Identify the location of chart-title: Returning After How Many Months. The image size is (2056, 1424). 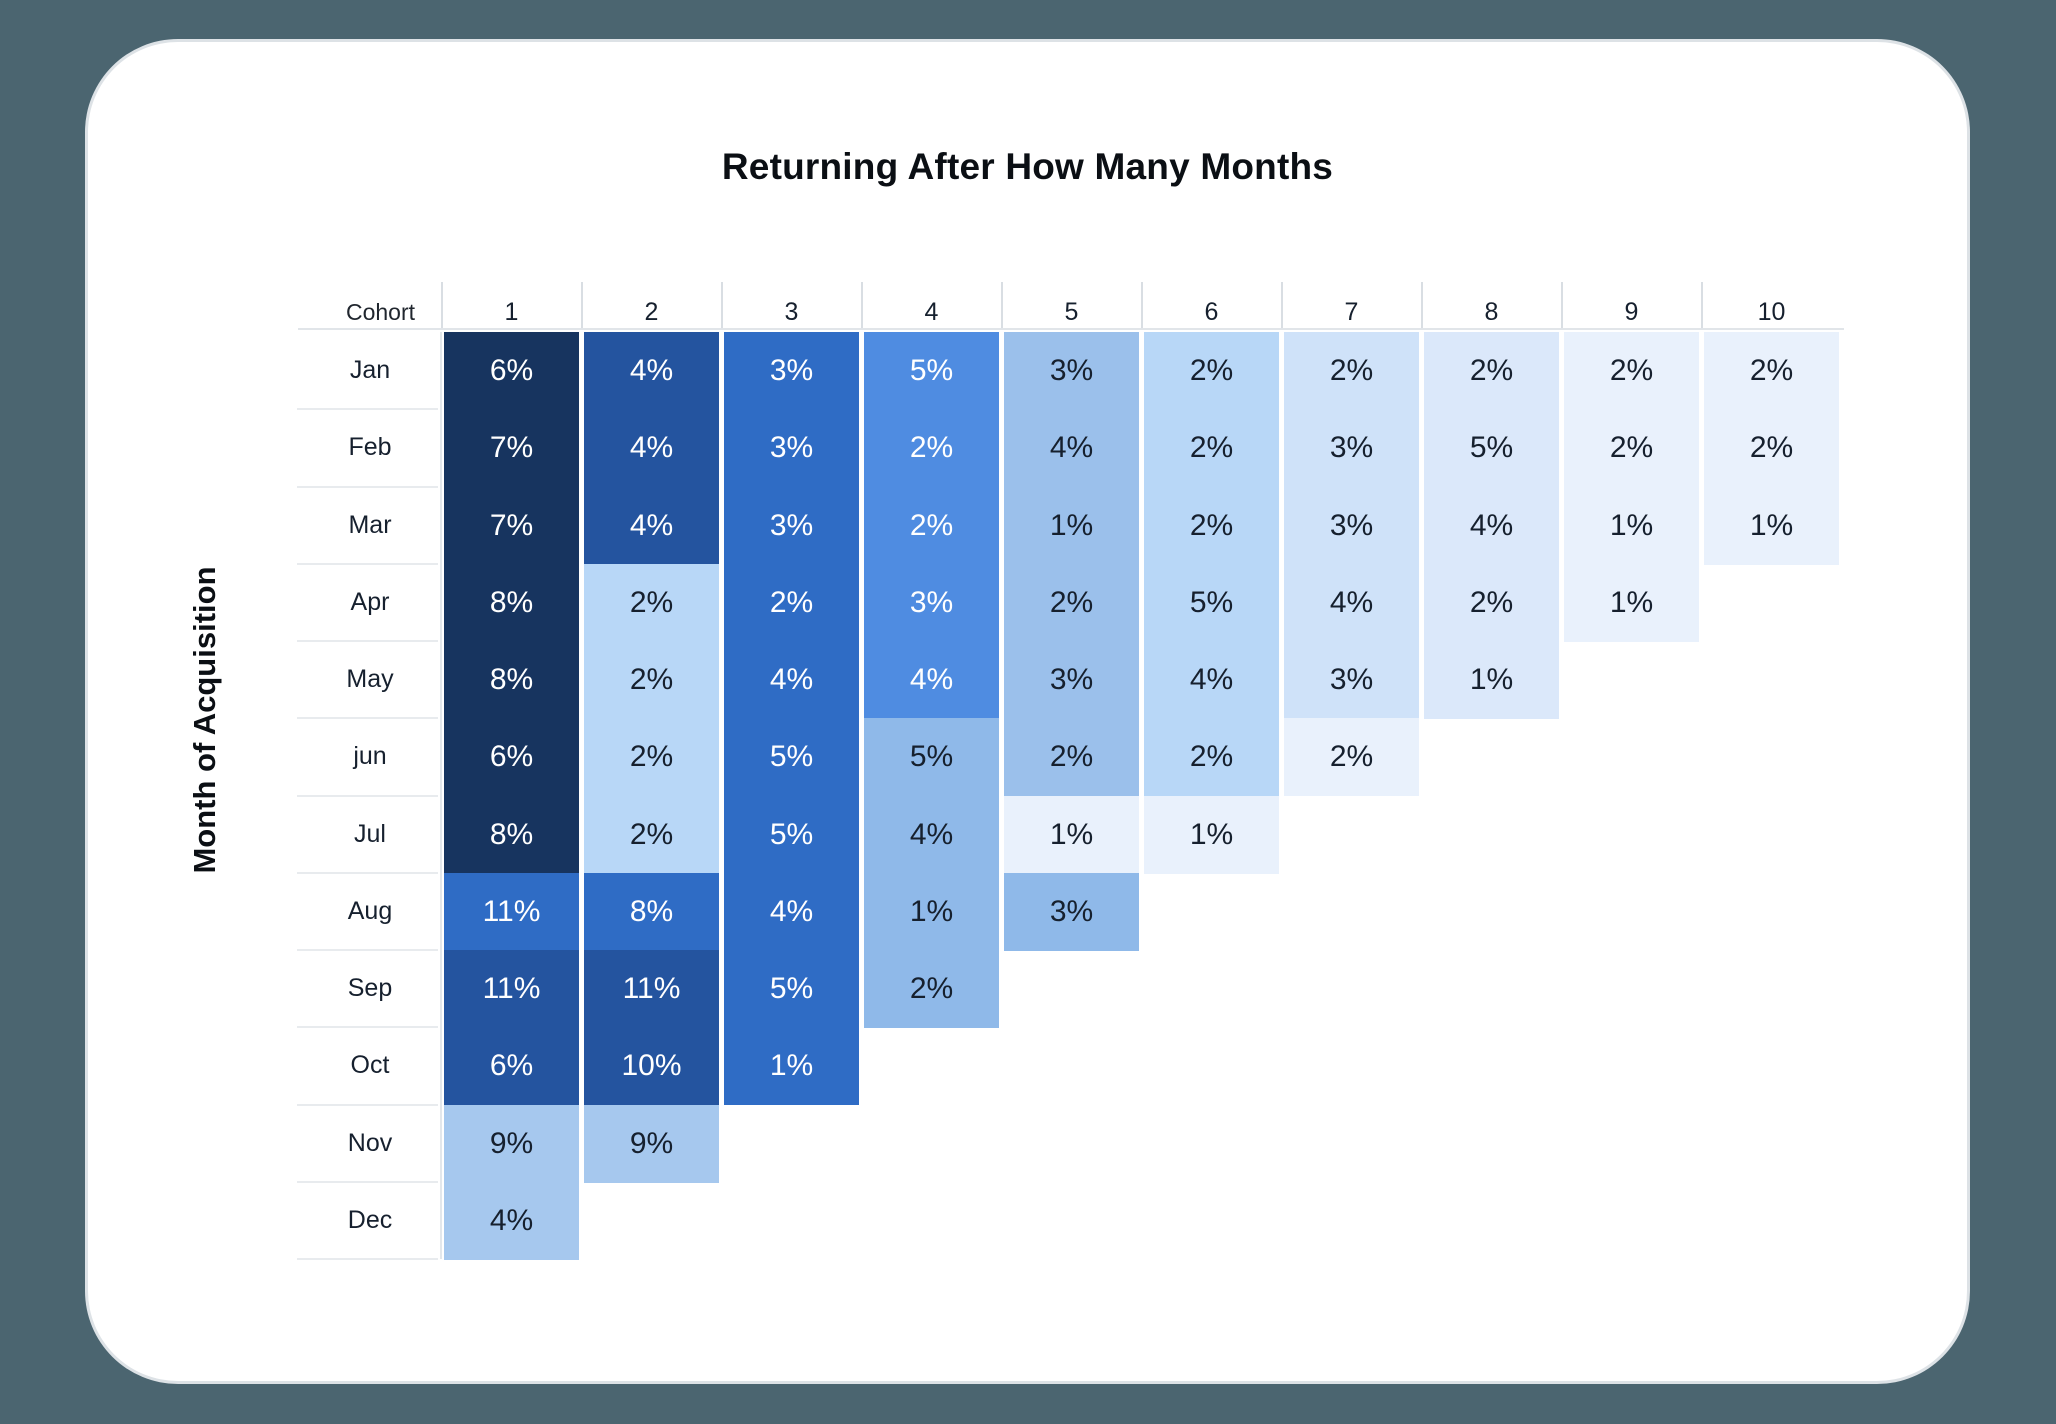
(1027, 166).